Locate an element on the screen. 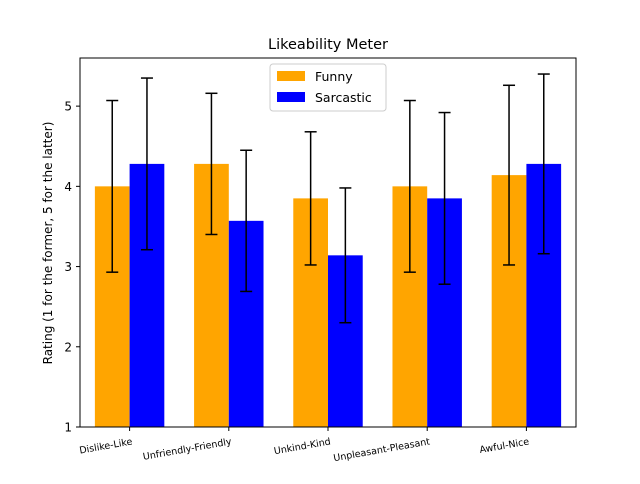  y-tick-label-4: 4 is located at coordinates (68, 187).